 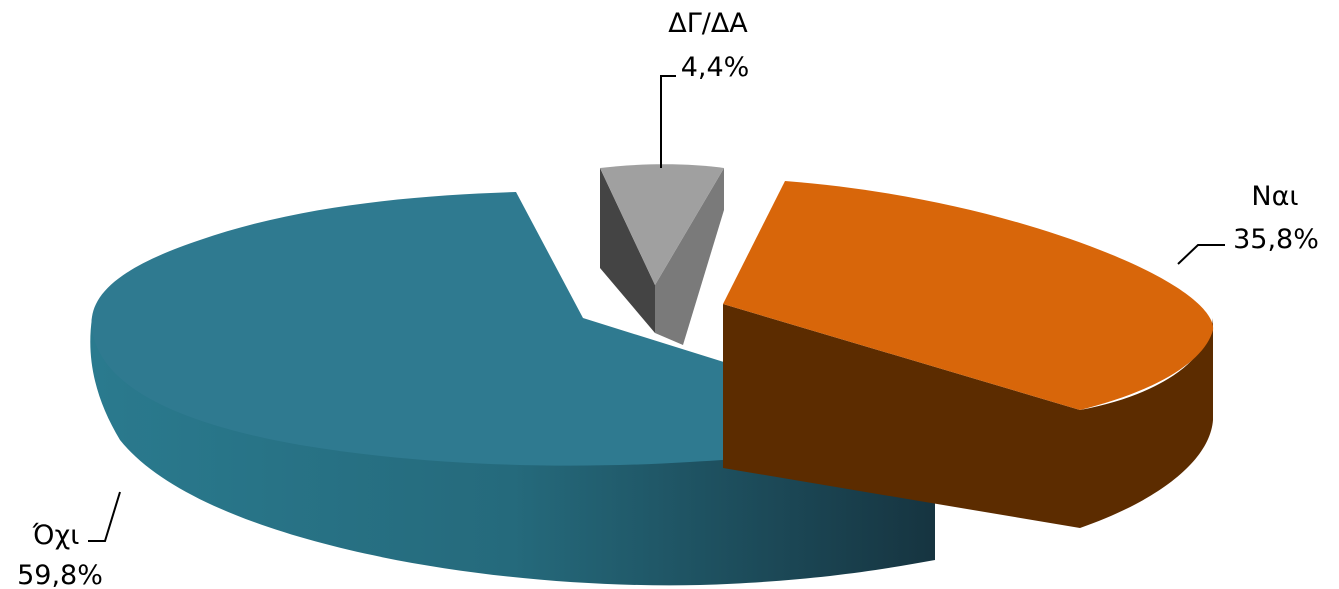 I want to click on slice-nai, so click(x=968, y=295).